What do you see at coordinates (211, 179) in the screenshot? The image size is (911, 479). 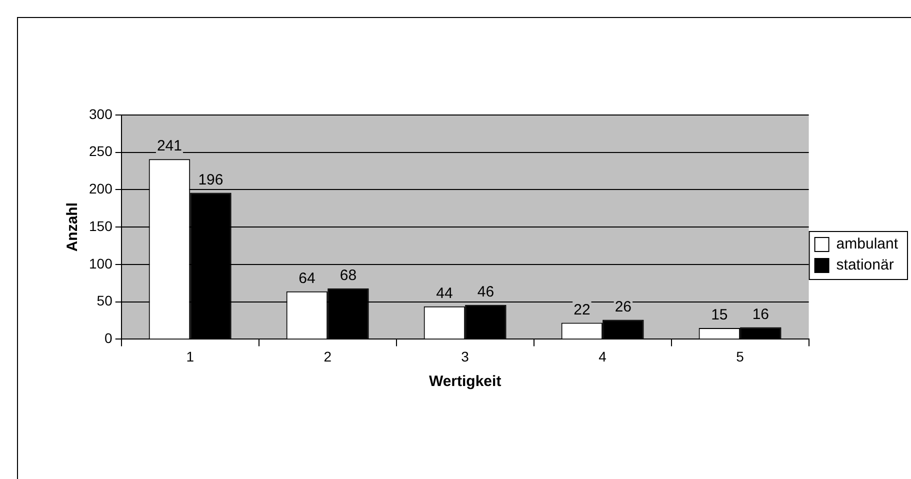 I see `data-label: 196` at bounding box center [211, 179].